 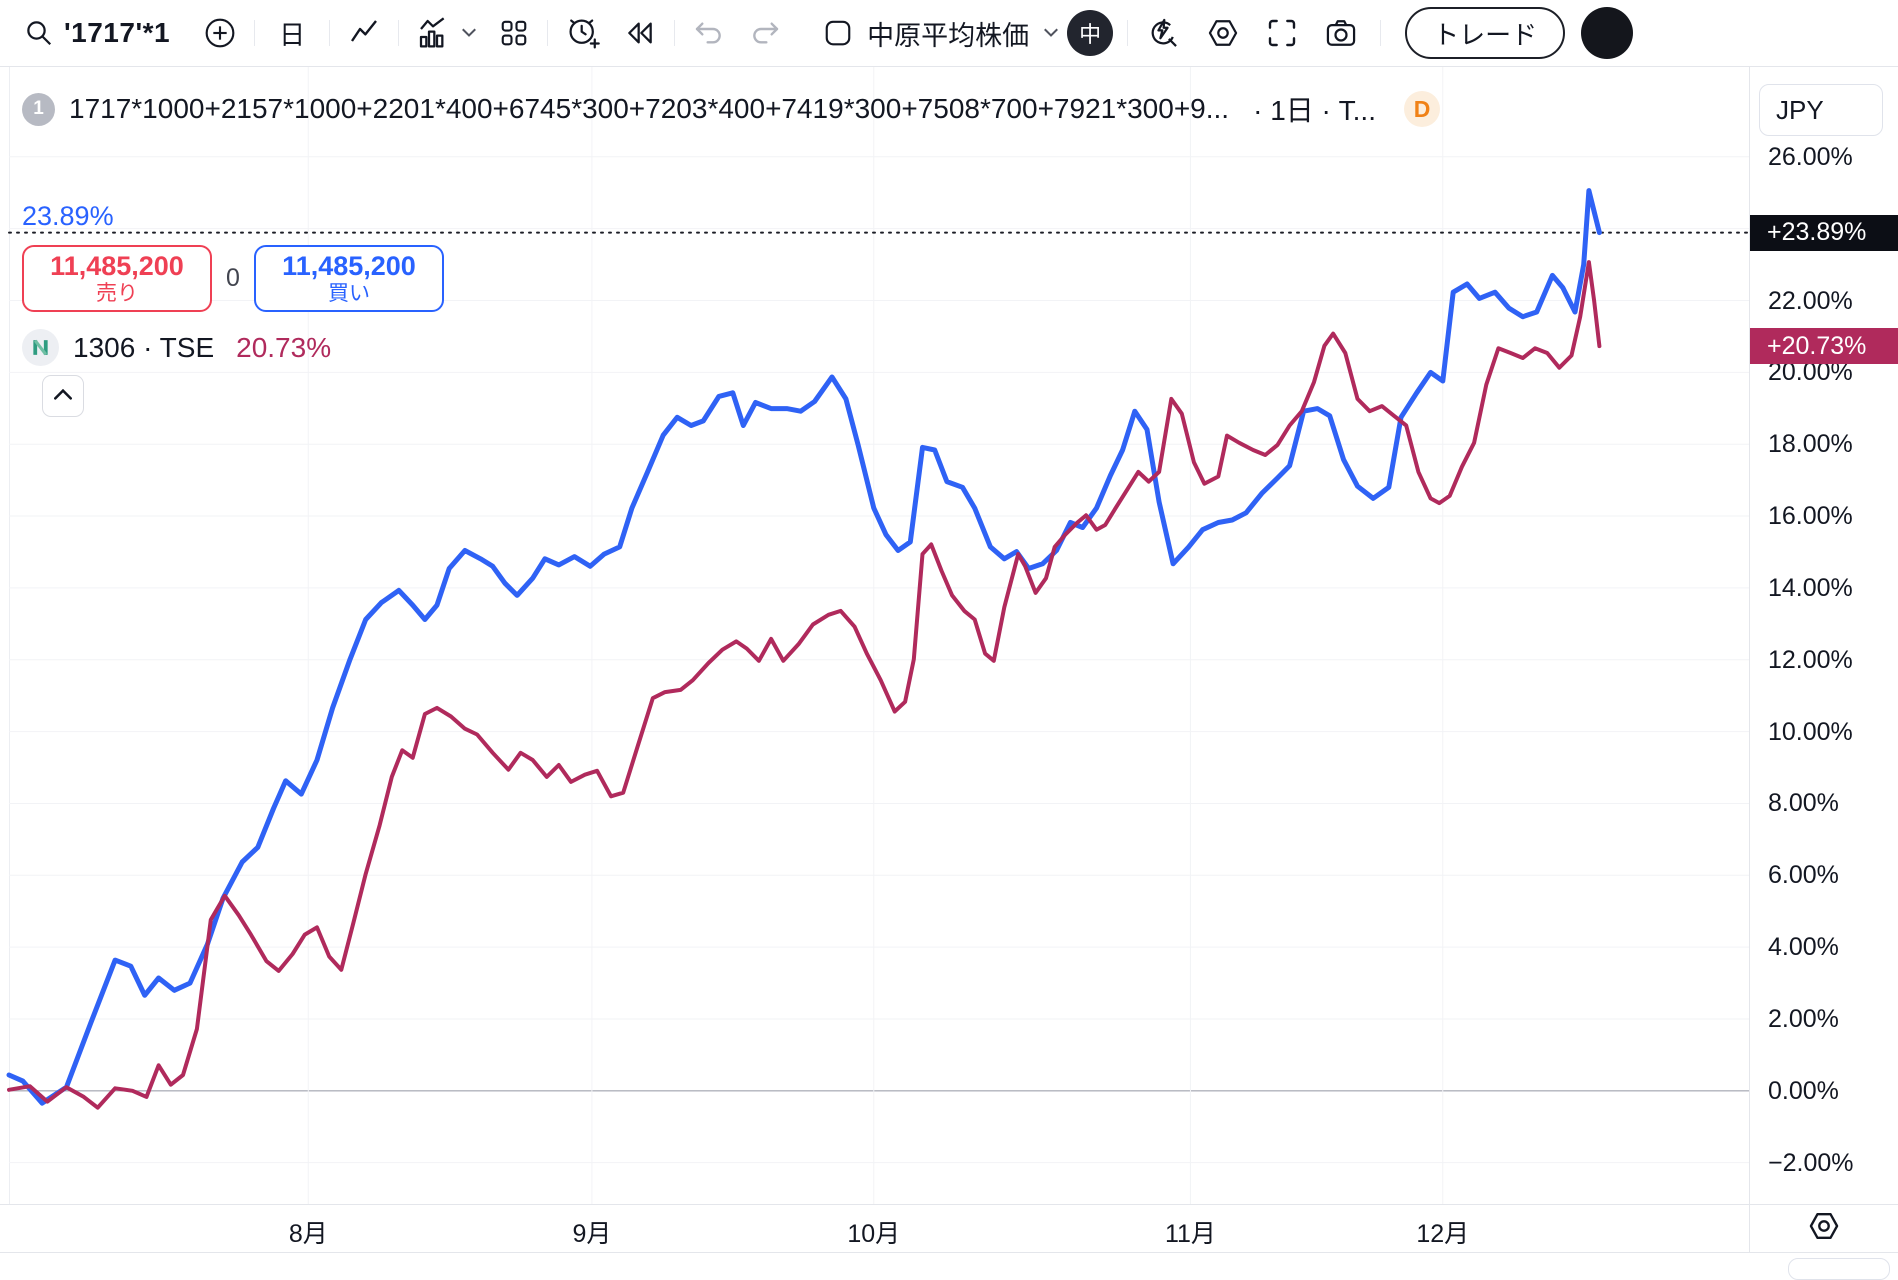 What do you see at coordinates (308, 1234) in the screenshot?
I see `time-axis-month-label: 8月` at bounding box center [308, 1234].